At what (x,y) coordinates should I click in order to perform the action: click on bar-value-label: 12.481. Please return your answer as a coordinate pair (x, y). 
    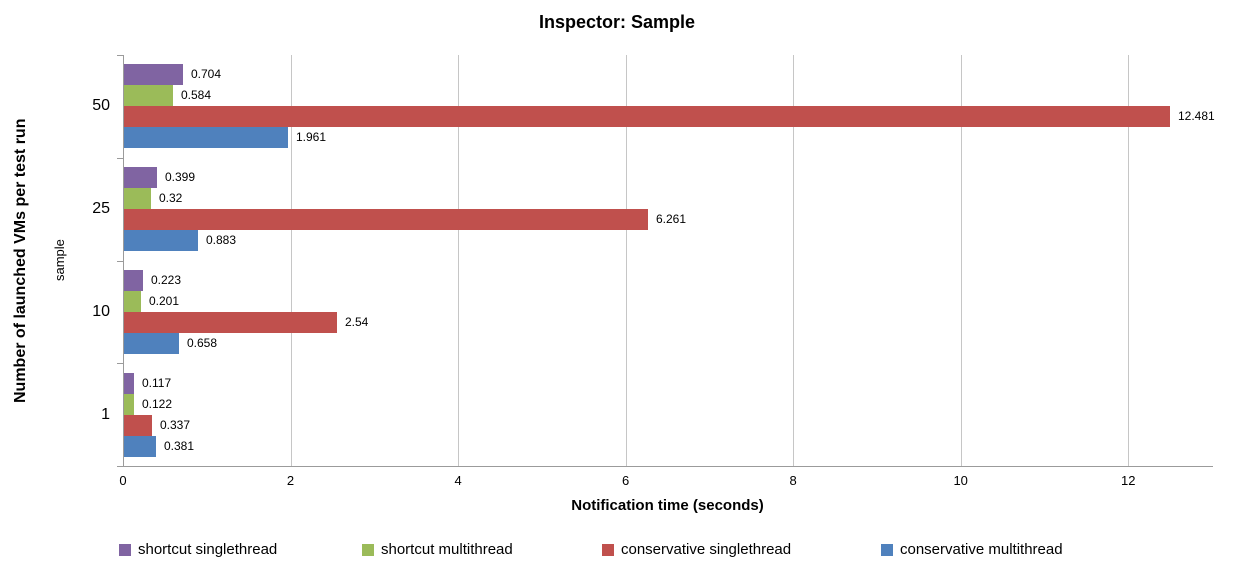
    Looking at the image, I should click on (1196, 116).